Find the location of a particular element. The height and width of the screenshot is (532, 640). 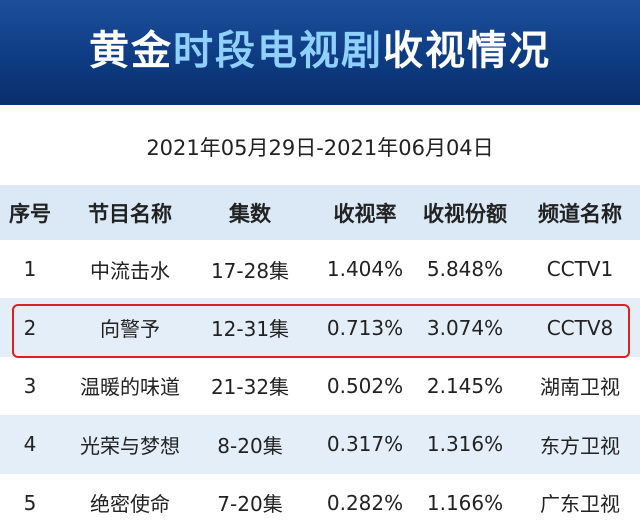

table-cell: 0.502% is located at coordinates (365, 385).